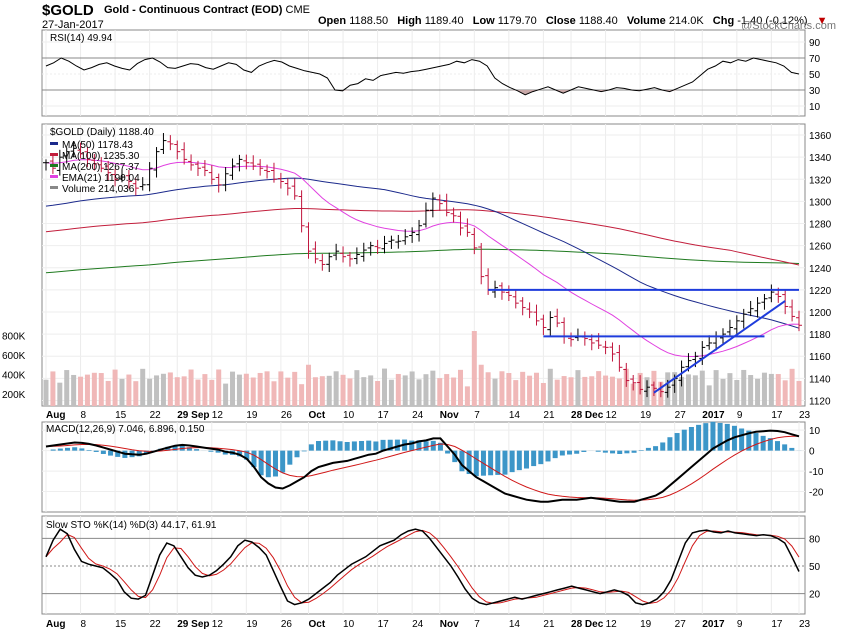 This screenshot has height=633, width=850. I want to click on volume-tick: 800K, so click(14, 337).